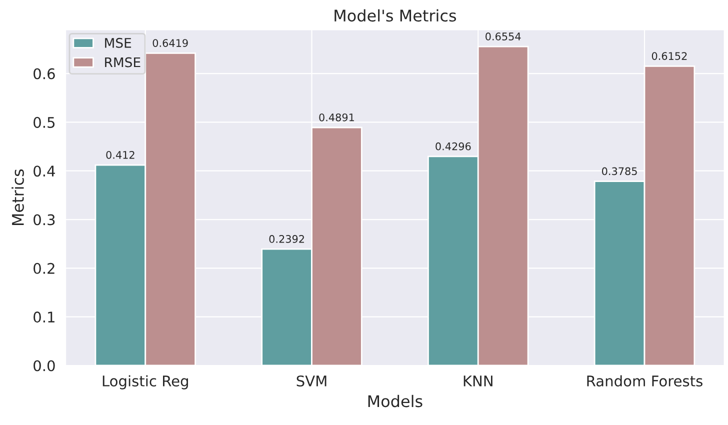 The width and height of the screenshot is (728, 425). I want to click on y-tick-label: 0.3, so click(44, 220).